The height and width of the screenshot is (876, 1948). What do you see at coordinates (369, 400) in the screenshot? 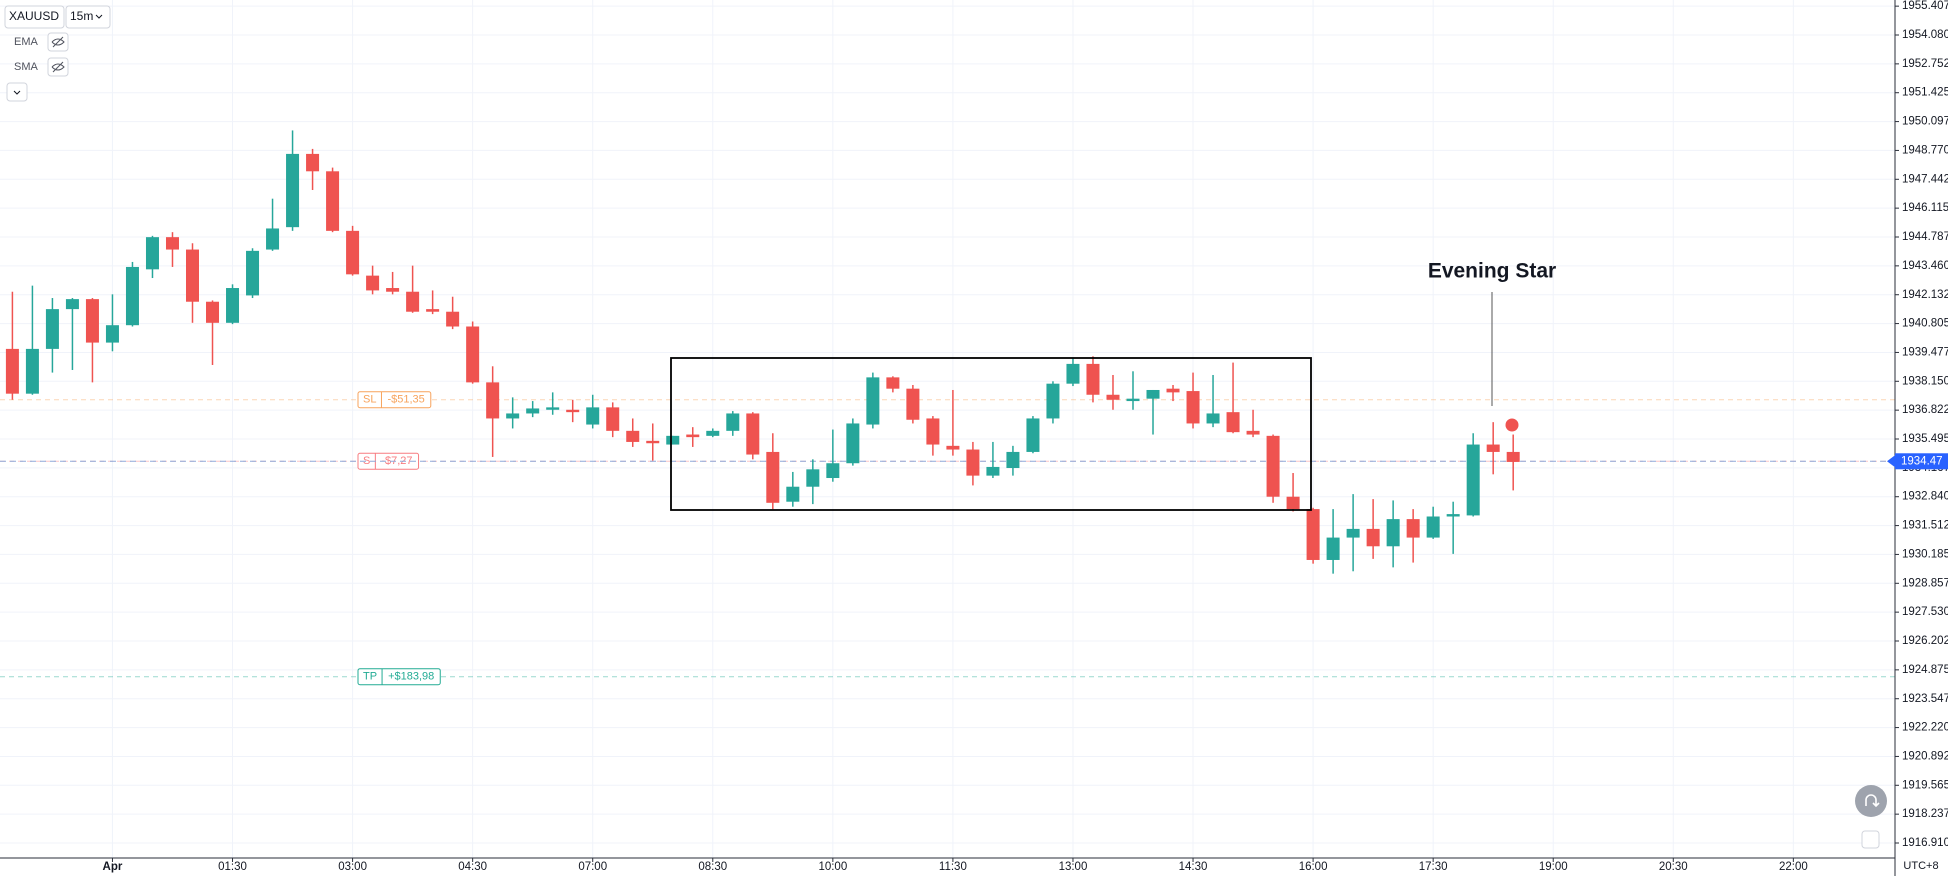
I see `order-type: SL` at bounding box center [369, 400].